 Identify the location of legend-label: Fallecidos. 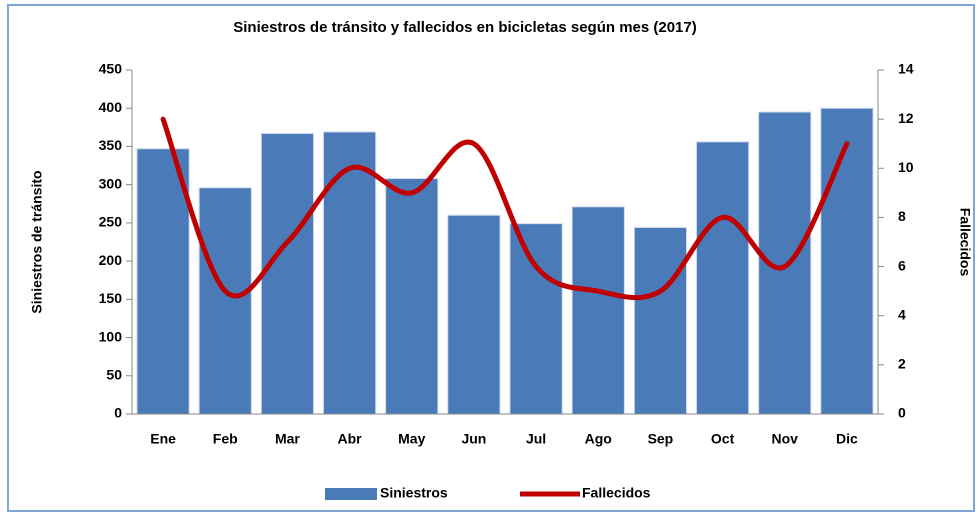
(616, 493).